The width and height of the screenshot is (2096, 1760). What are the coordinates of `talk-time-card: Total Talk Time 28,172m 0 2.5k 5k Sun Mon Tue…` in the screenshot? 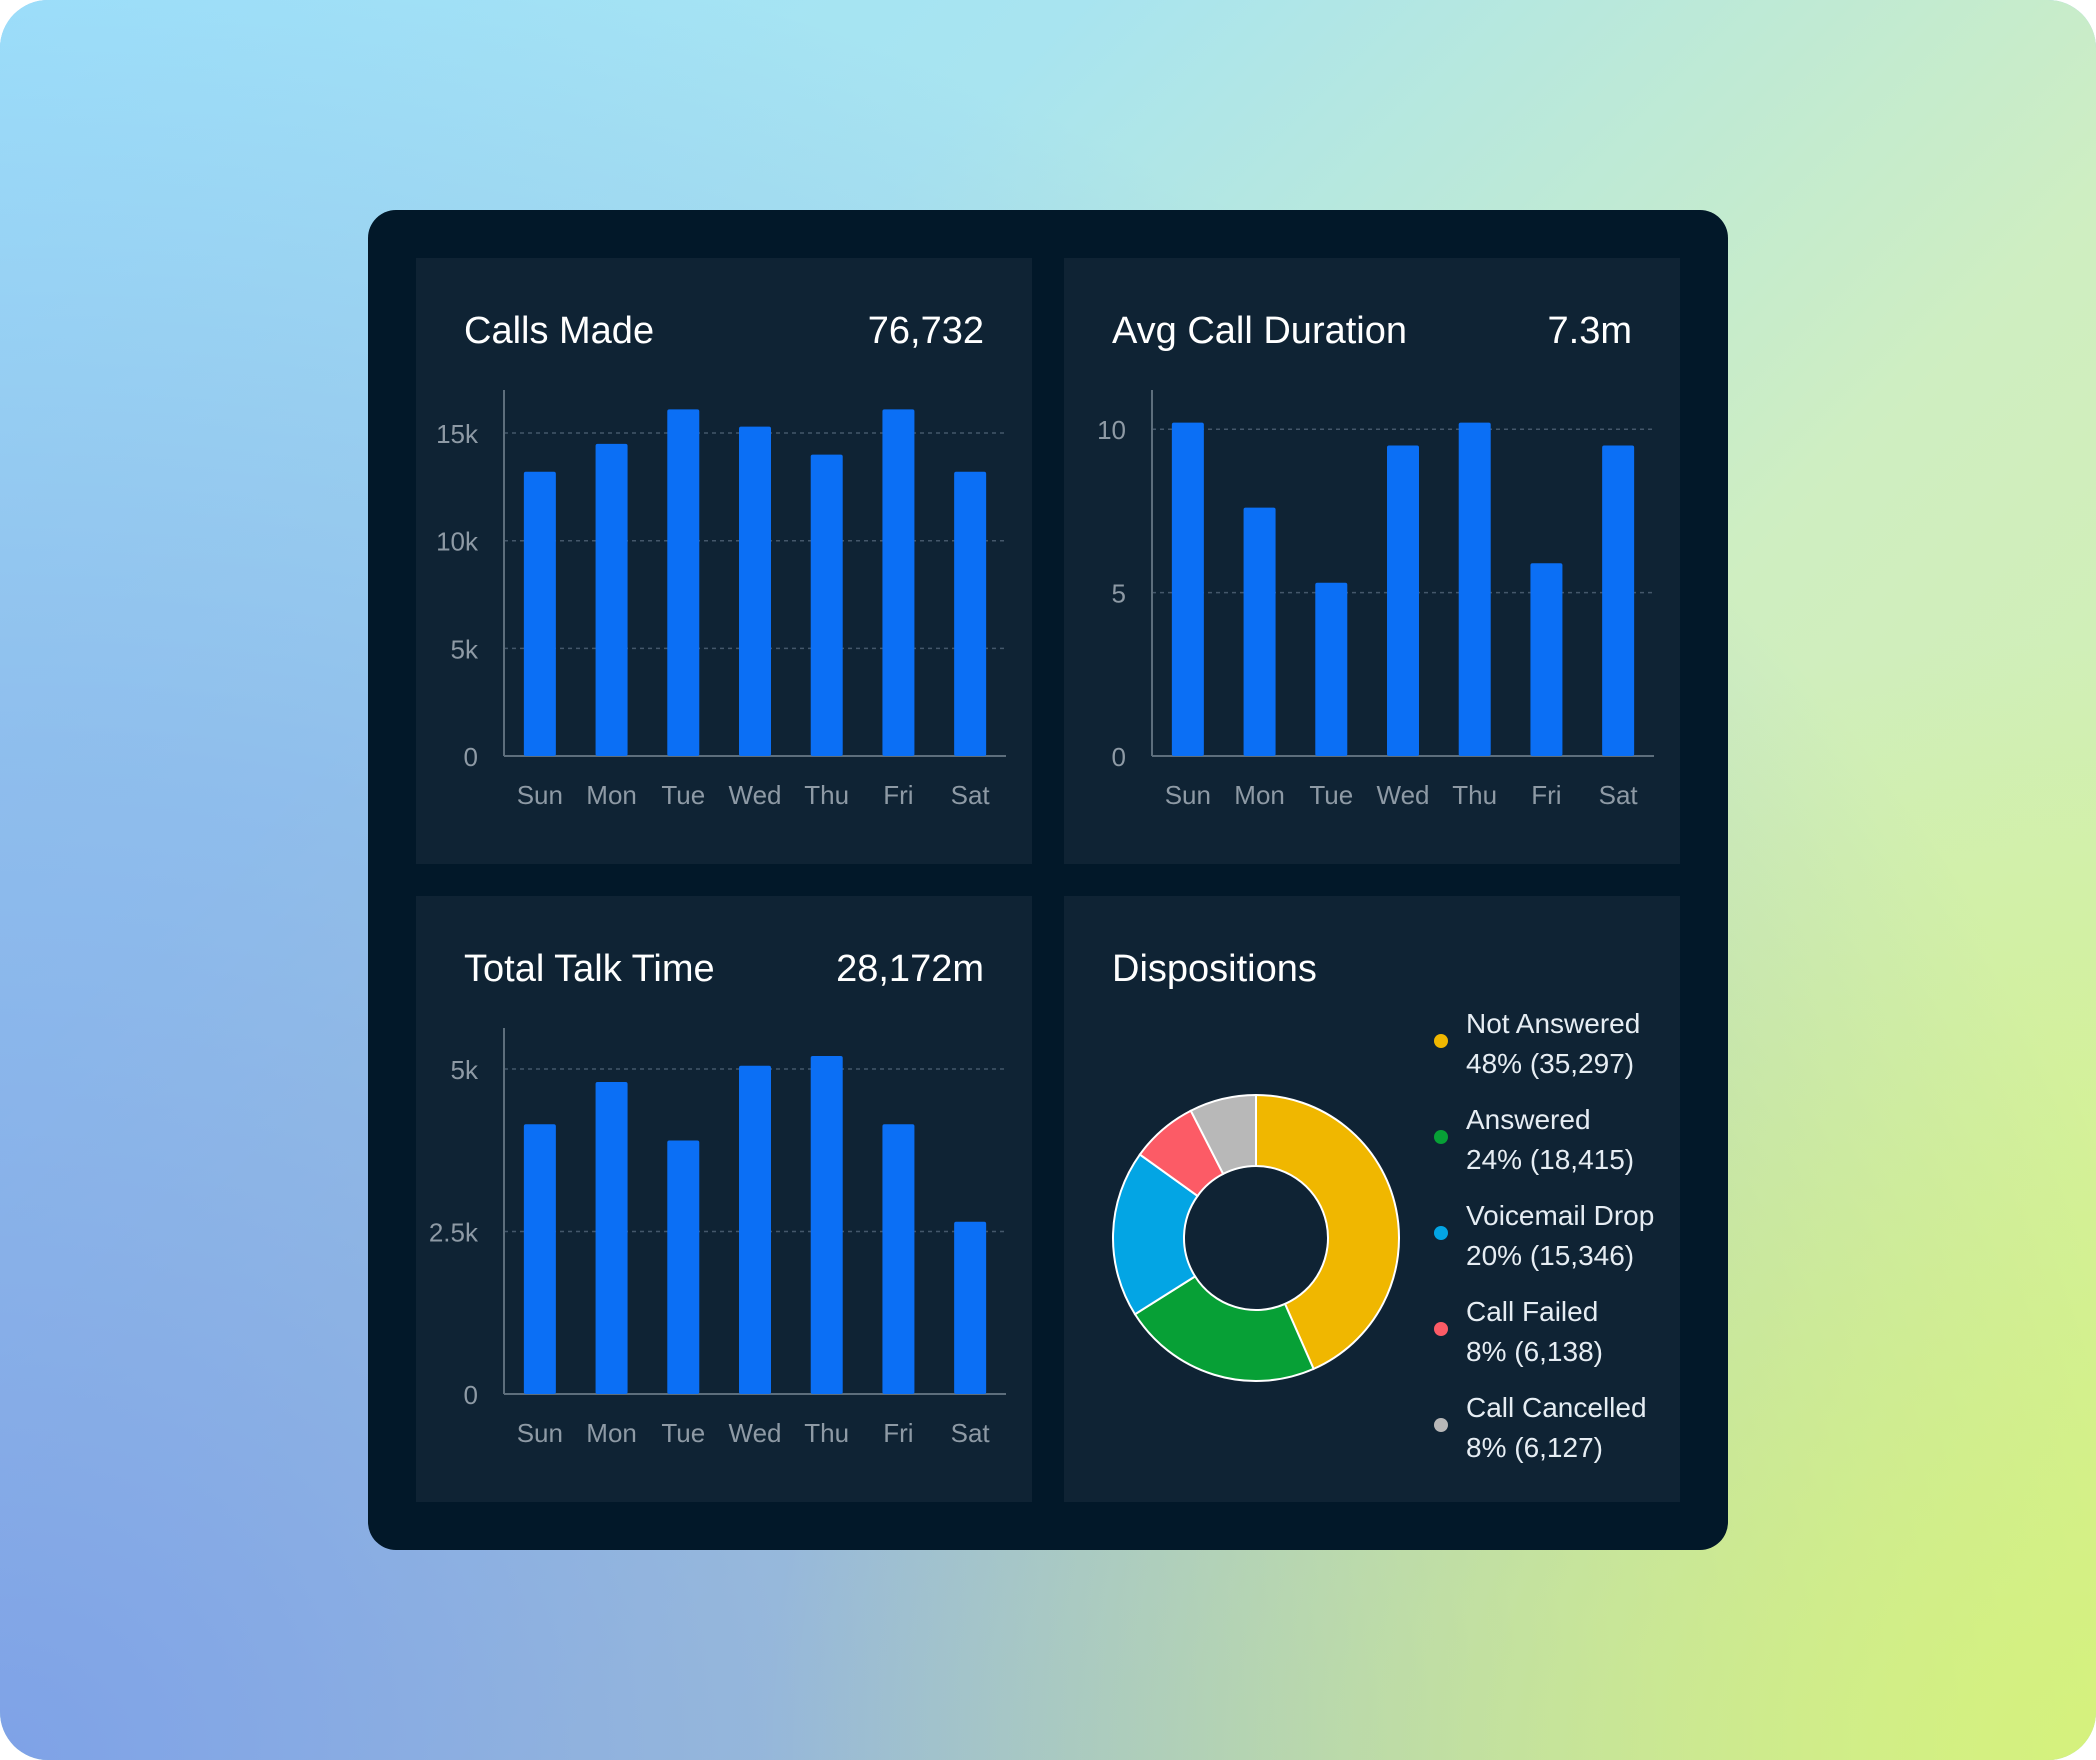 It's located at (724, 1199).